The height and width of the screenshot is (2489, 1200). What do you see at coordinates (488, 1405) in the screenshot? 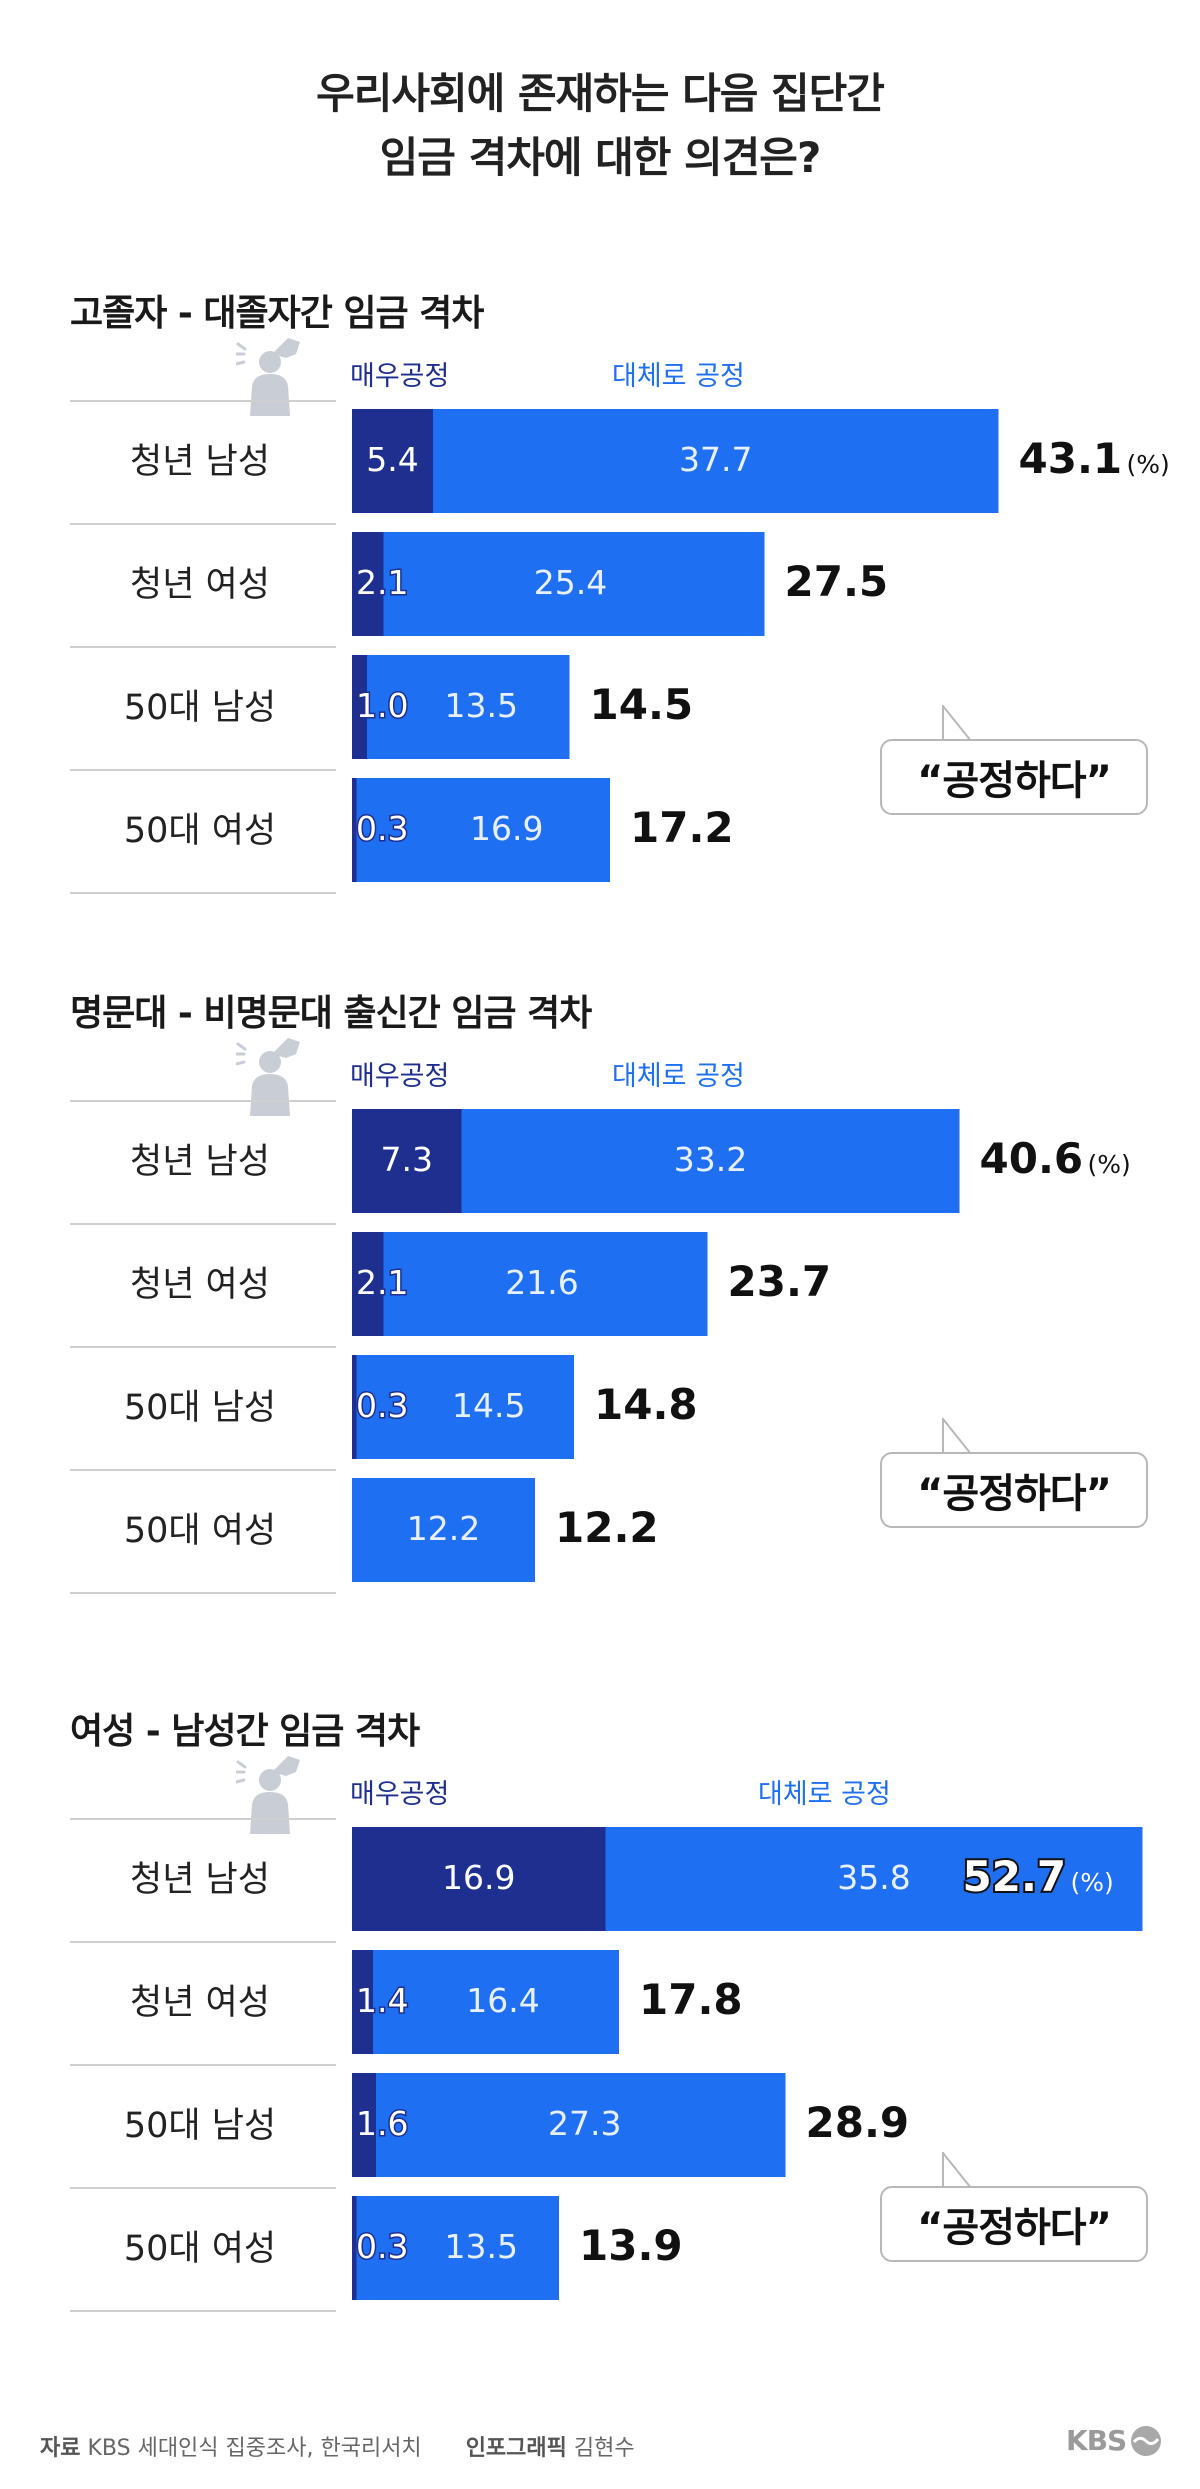
I see `value-label-somewhat-fair: 14.5` at bounding box center [488, 1405].